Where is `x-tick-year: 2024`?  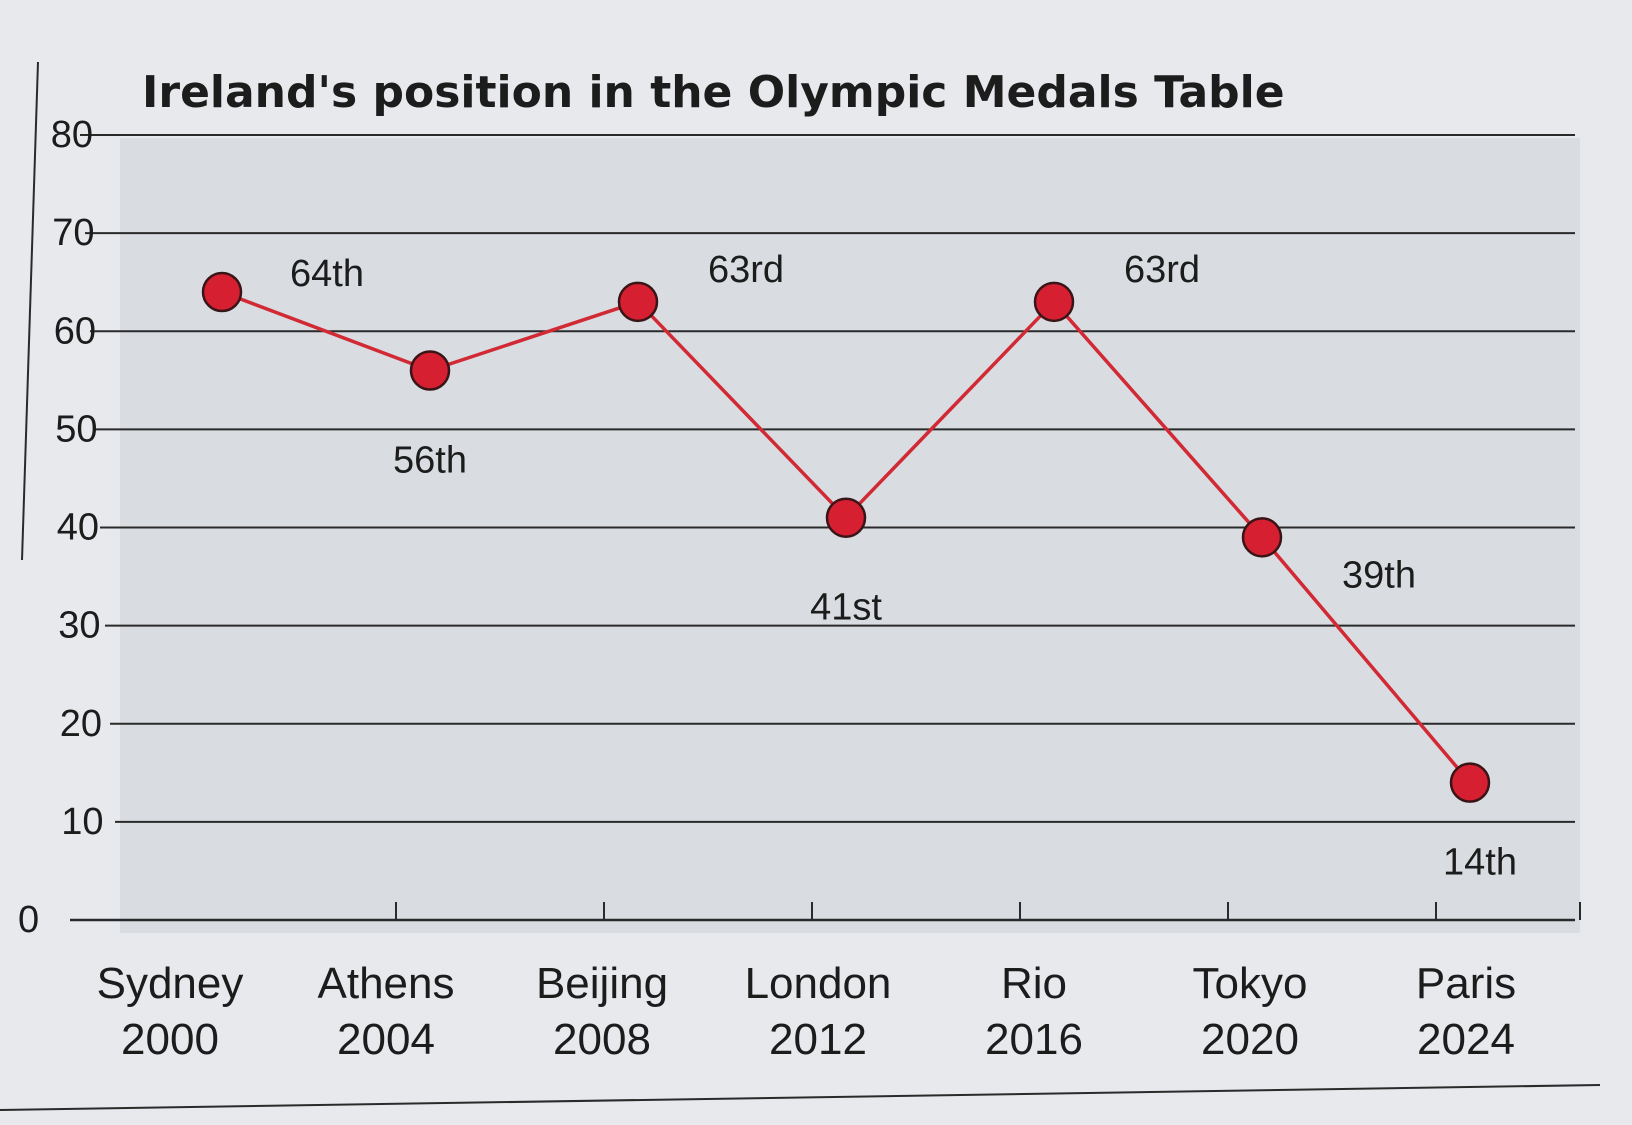
x-tick-year: 2024 is located at coordinates (1466, 1039).